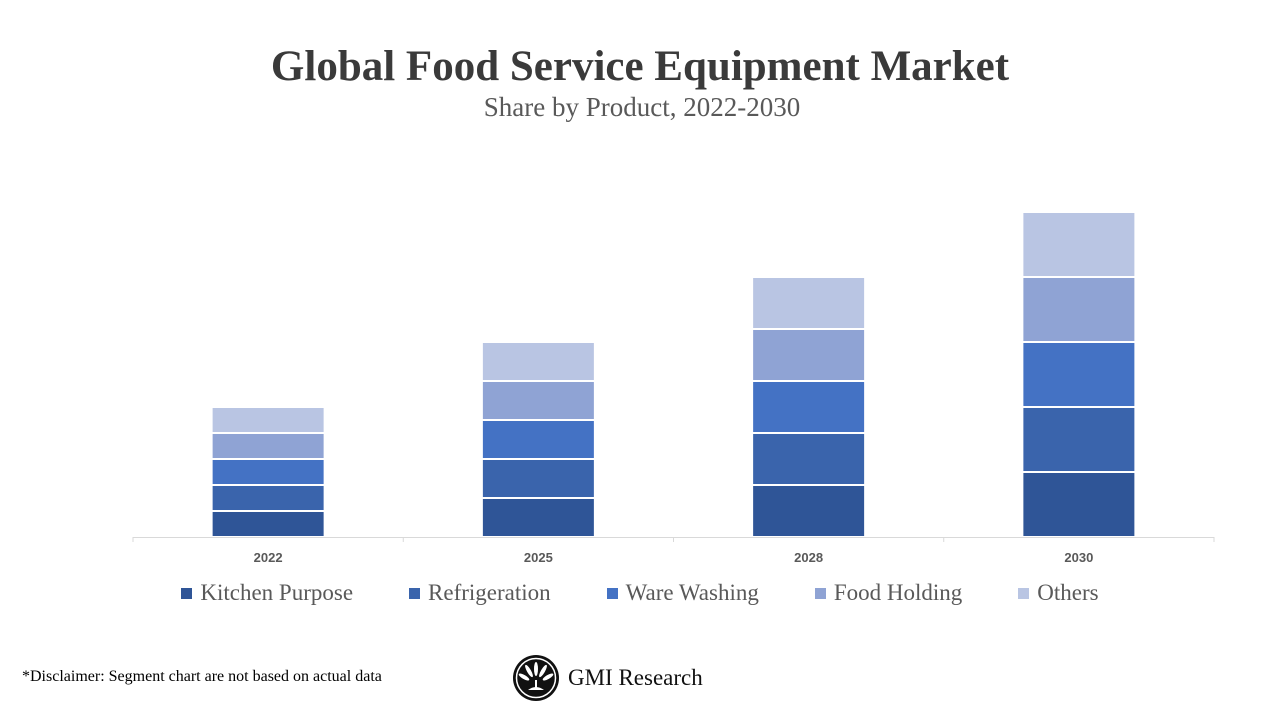  Describe the element at coordinates (692, 592) in the screenshot. I see `legend-label: Ware Washing` at that location.